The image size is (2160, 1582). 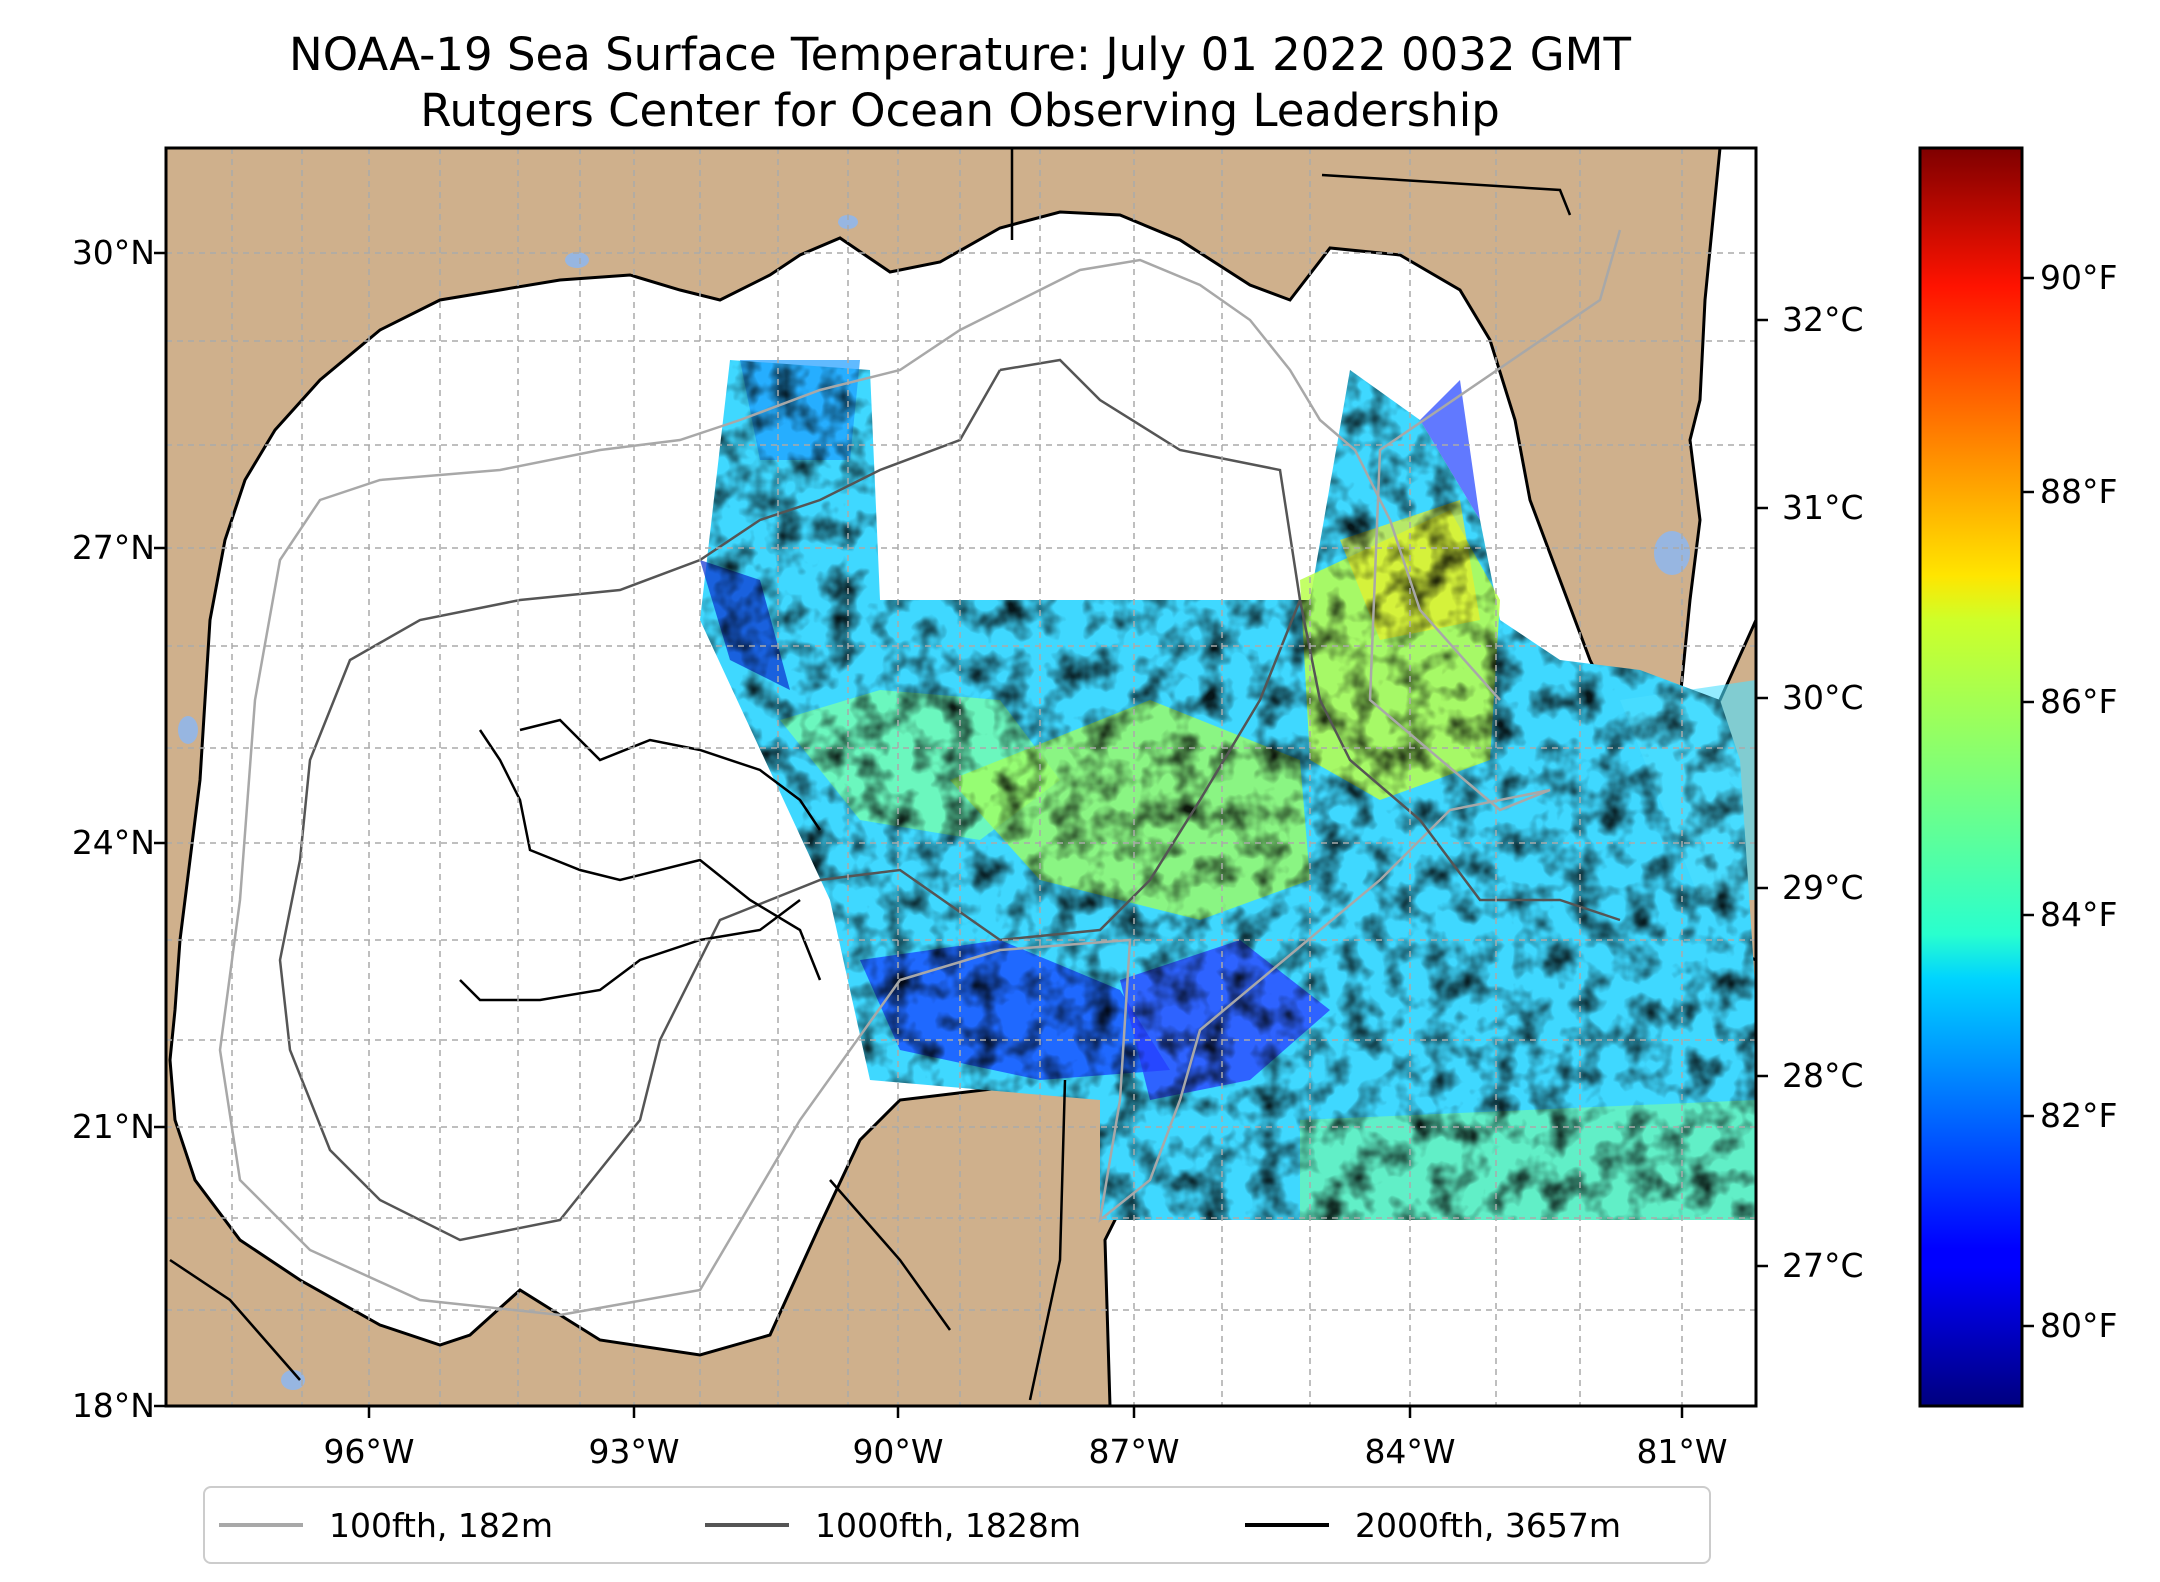 I want to click on celsius-label-30: 30°C, so click(x=1823, y=697).